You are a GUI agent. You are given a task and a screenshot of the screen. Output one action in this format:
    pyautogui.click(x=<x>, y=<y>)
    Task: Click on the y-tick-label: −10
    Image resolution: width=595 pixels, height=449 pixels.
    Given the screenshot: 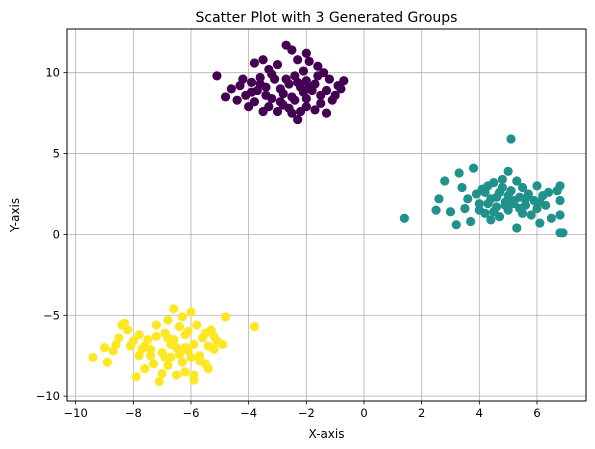 What is the action you would take?
    pyautogui.click(x=48, y=396)
    